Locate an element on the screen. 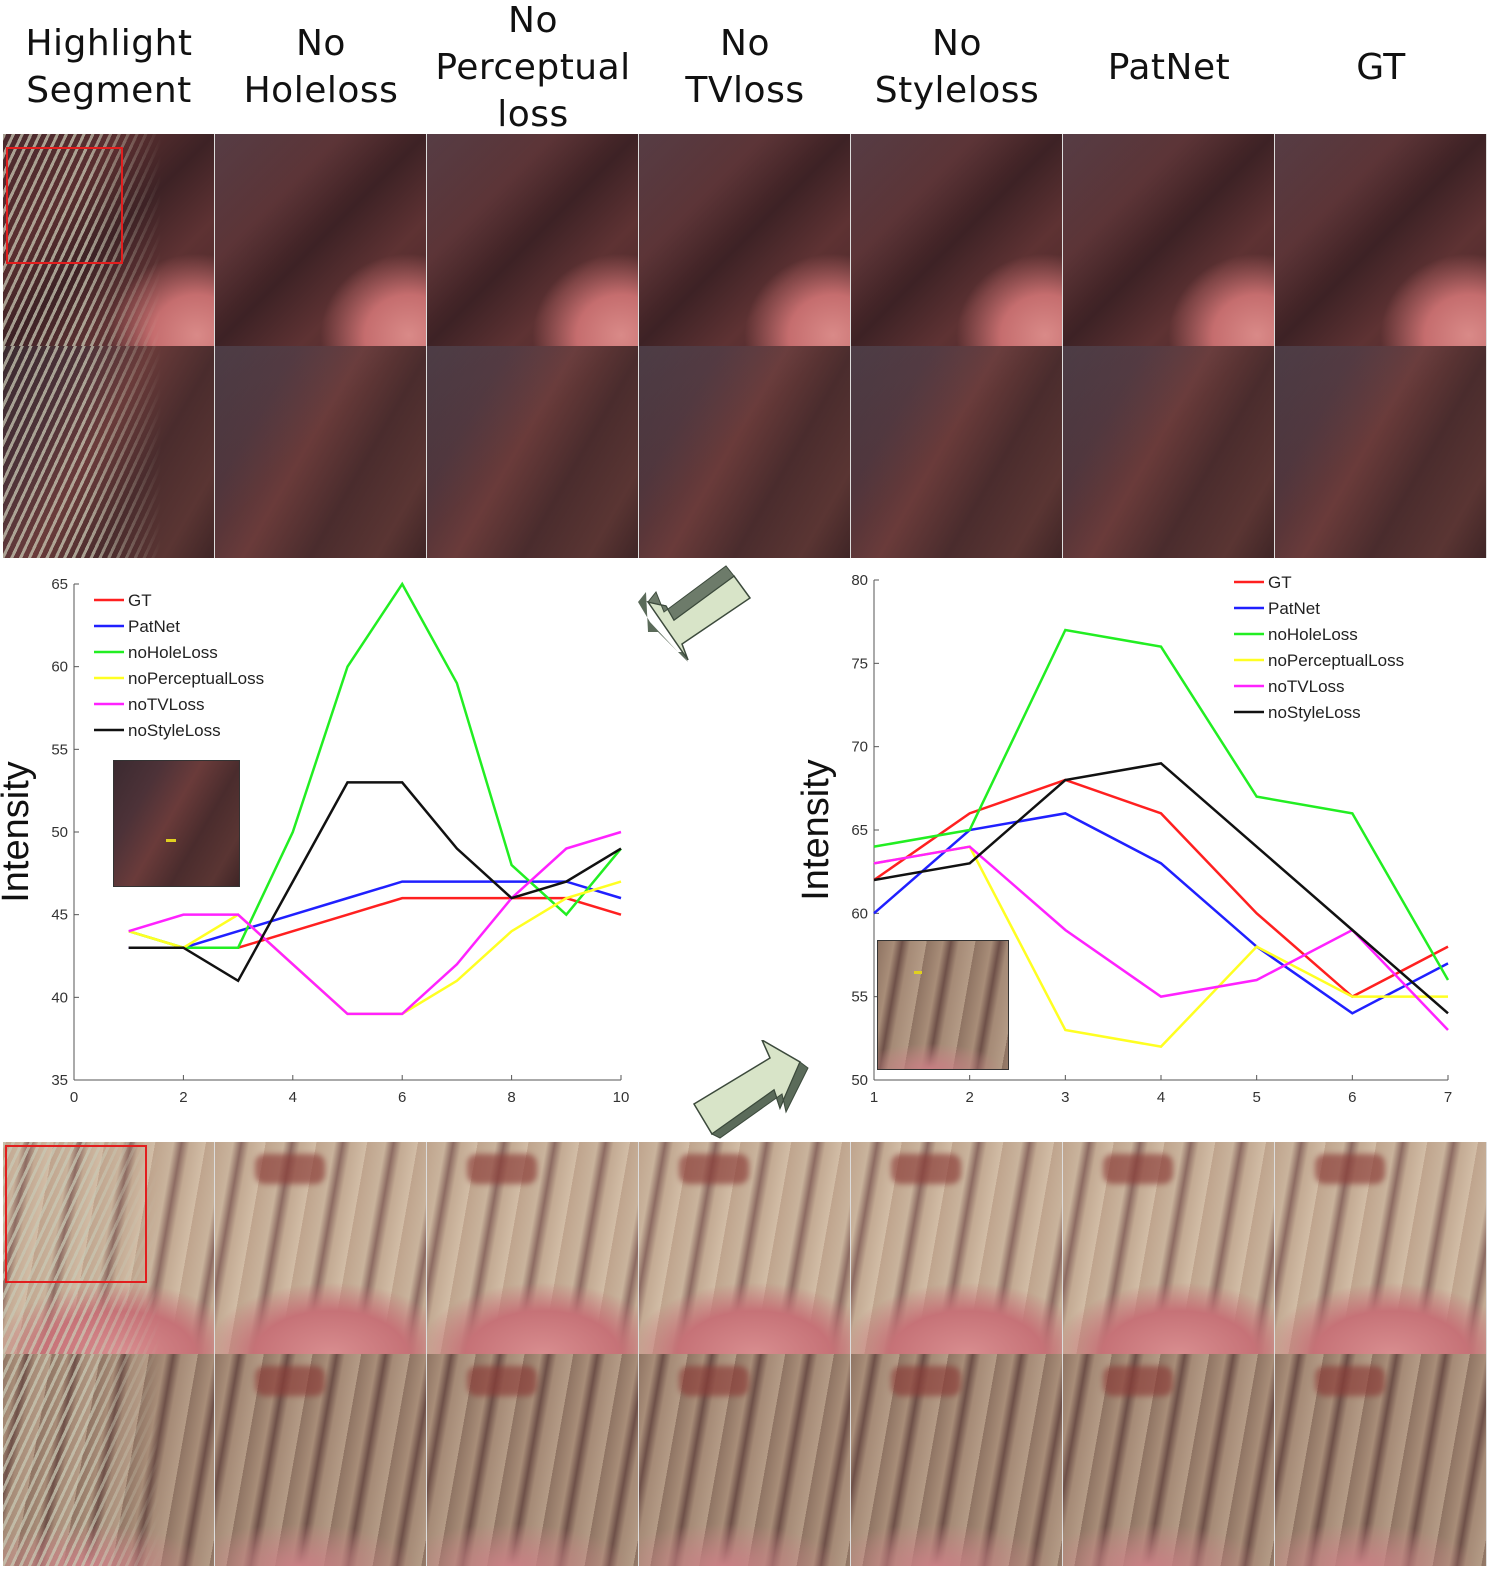 The image size is (1500, 1580). image-tile-bottom-r1-gt is located at coordinates (1381, 1248).